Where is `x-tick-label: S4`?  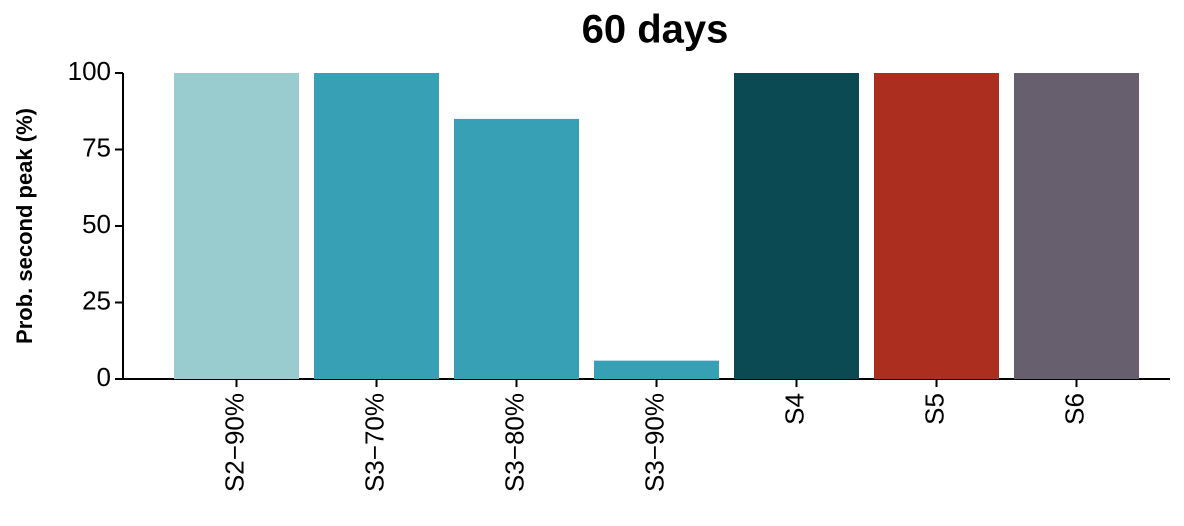
x-tick-label: S4 is located at coordinates (794, 409).